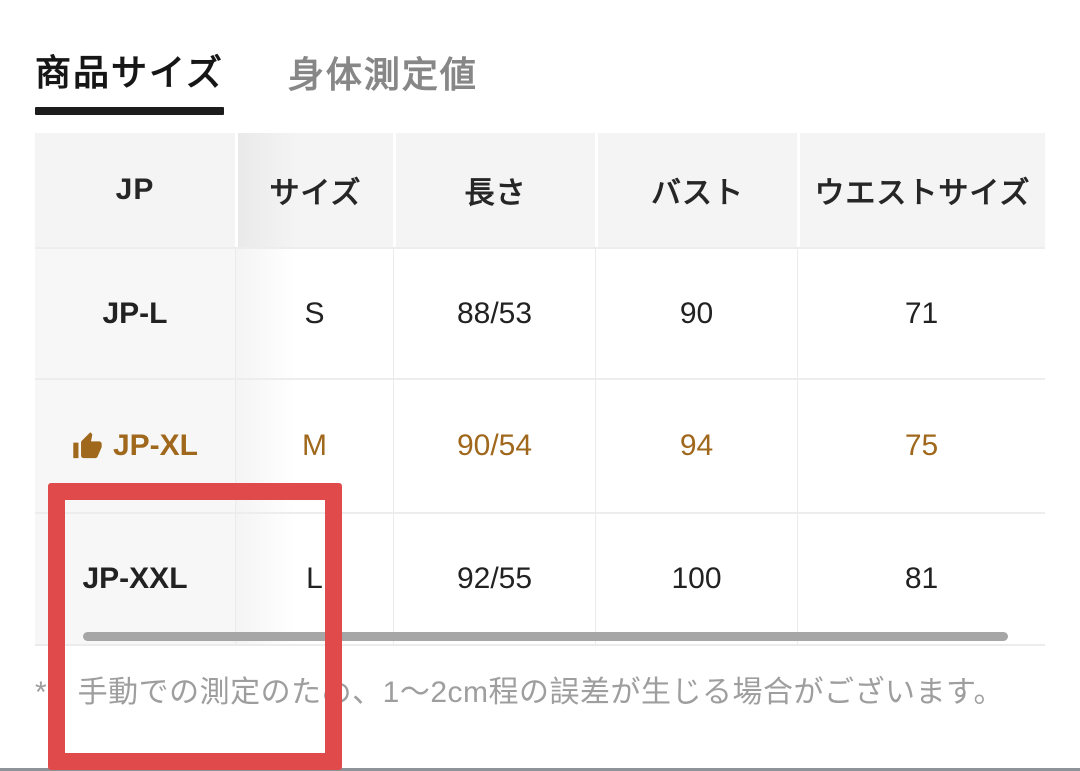  What do you see at coordinates (135, 190) in the screenshot?
I see `column-header-jp: JP` at bounding box center [135, 190].